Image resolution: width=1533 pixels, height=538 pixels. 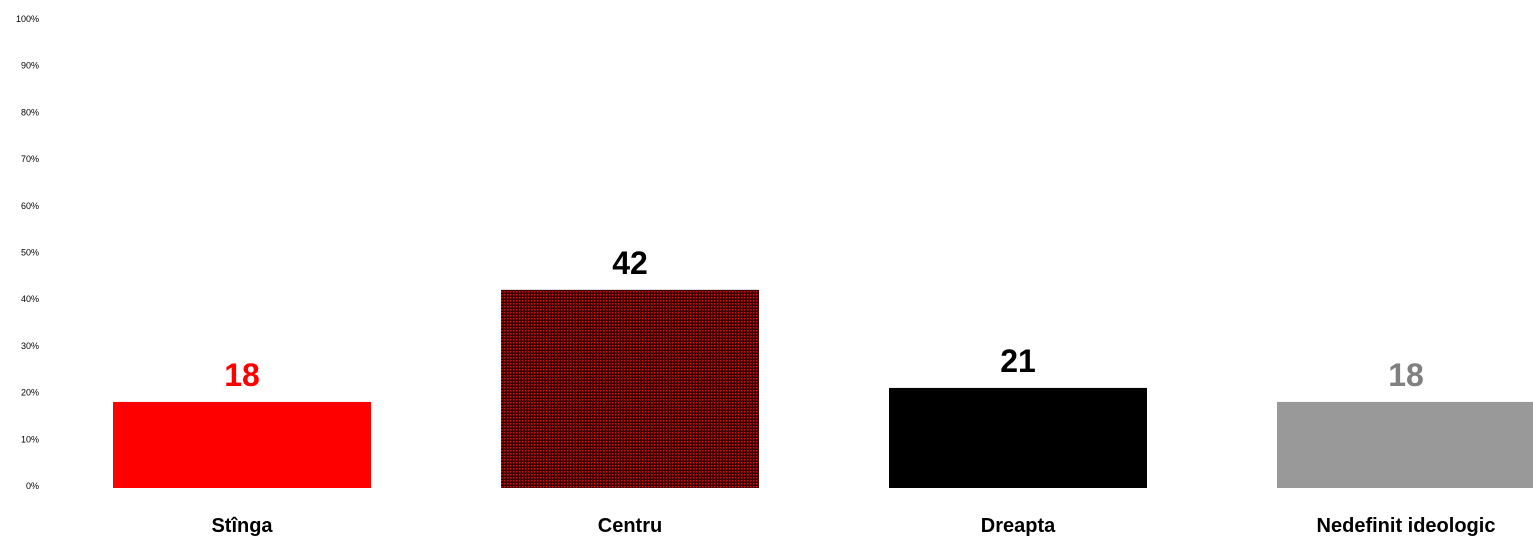 What do you see at coordinates (30, 112) in the screenshot?
I see `y-tick-label: 80%` at bounding box center [30, 112].